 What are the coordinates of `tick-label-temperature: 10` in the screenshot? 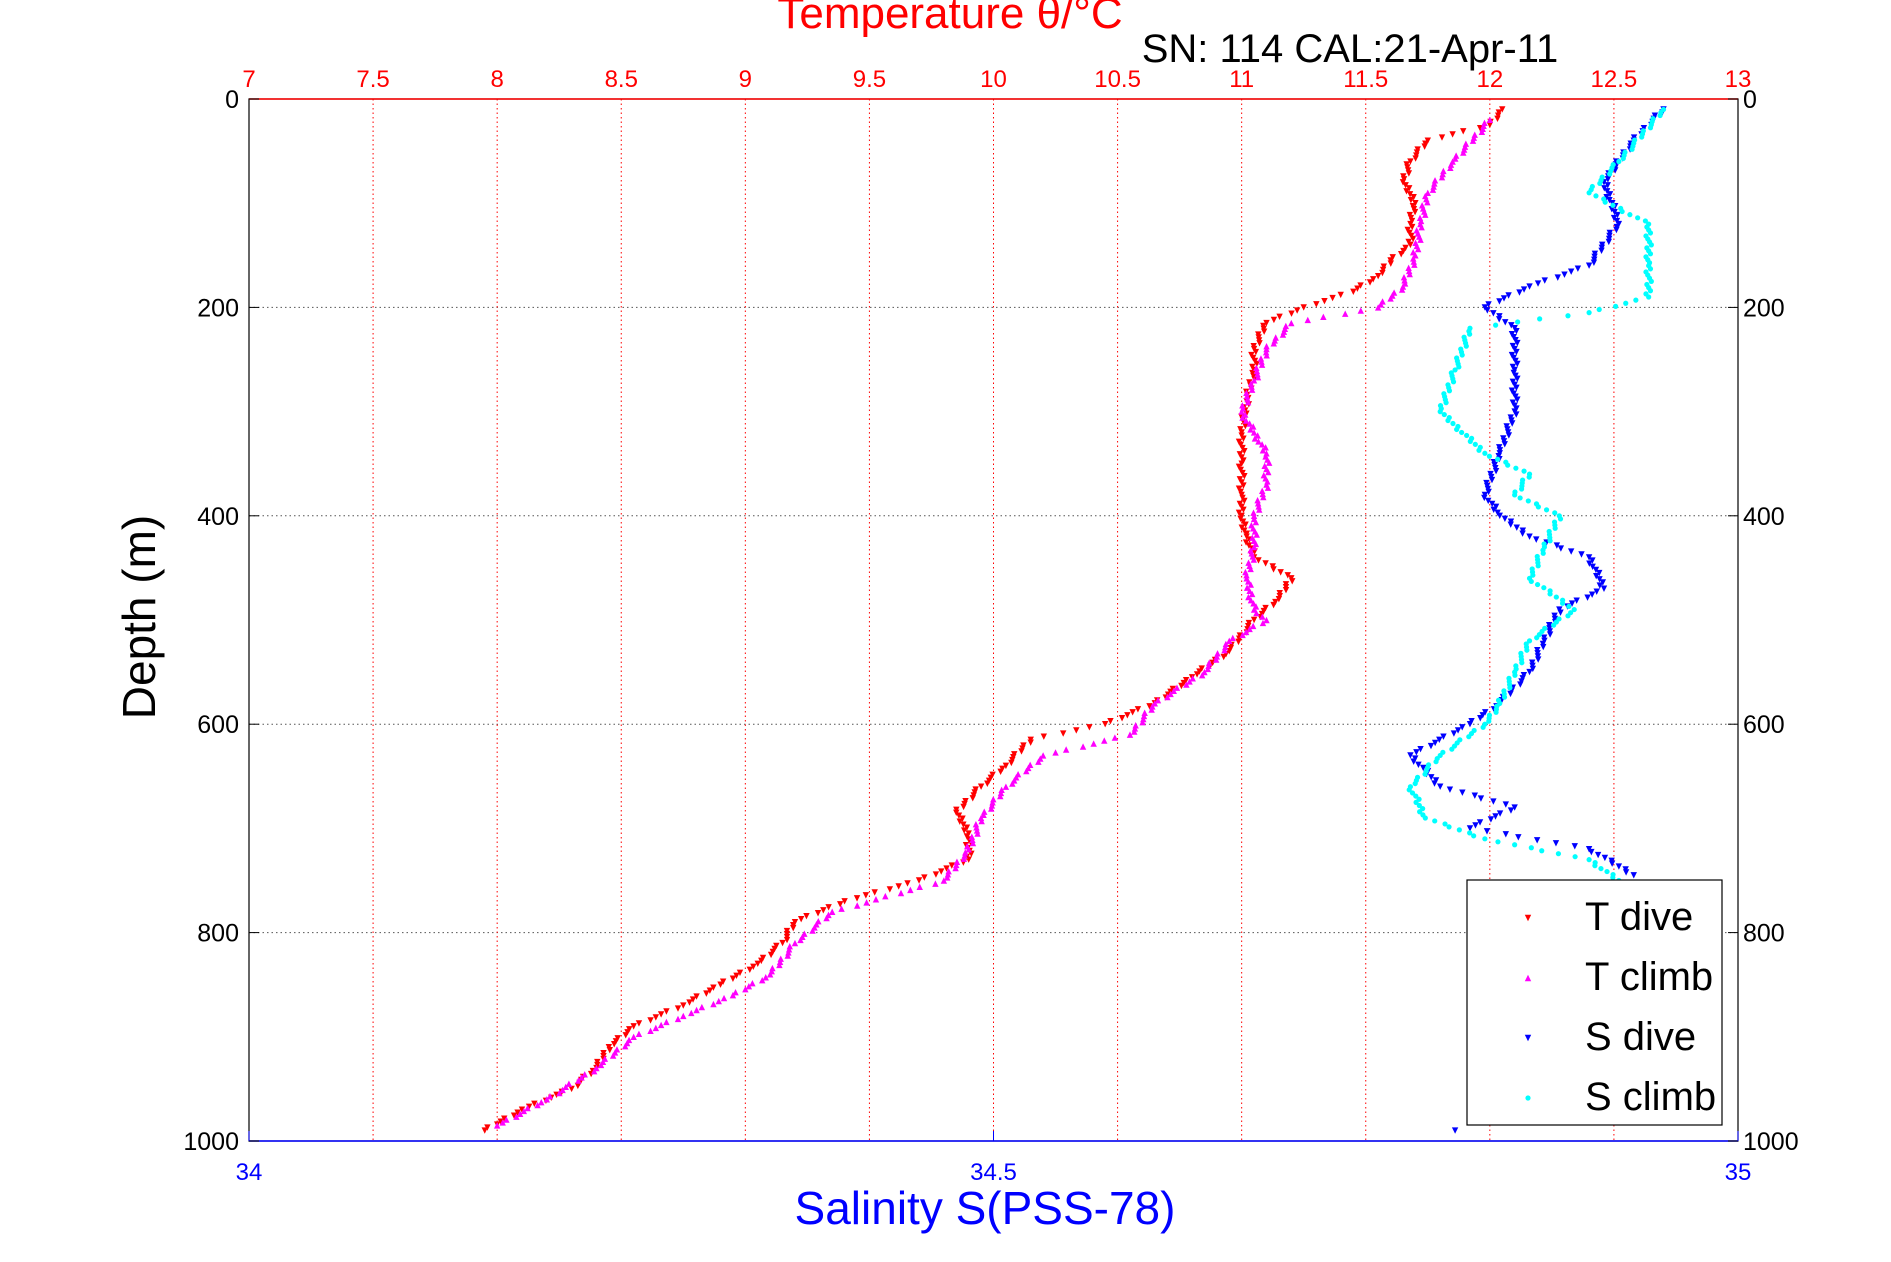 It's located at (993, 79).